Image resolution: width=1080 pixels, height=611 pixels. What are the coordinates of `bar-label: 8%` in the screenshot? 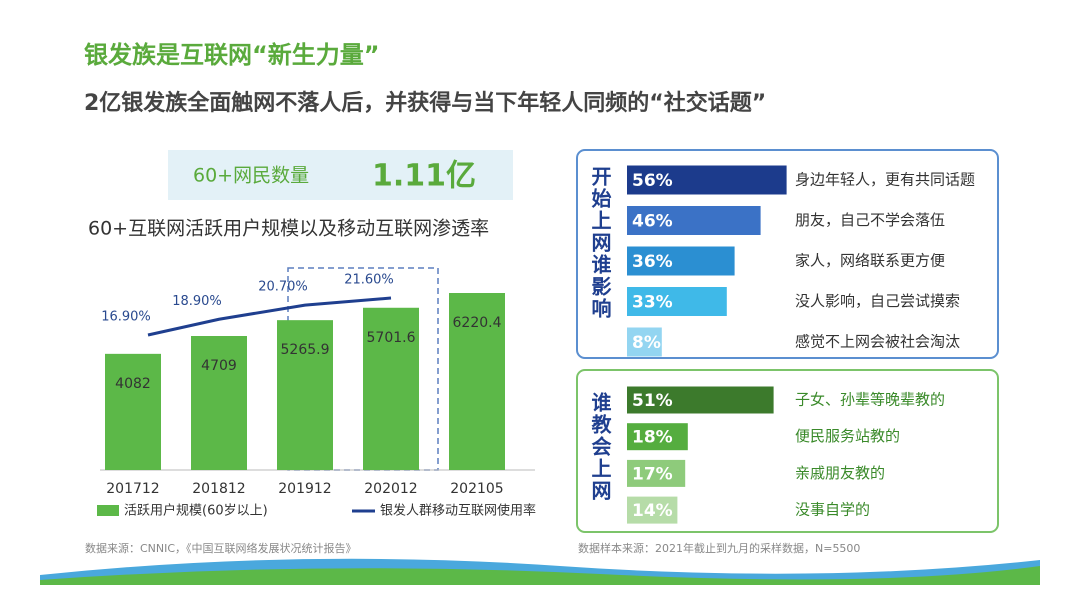 It's located at (646, 343).